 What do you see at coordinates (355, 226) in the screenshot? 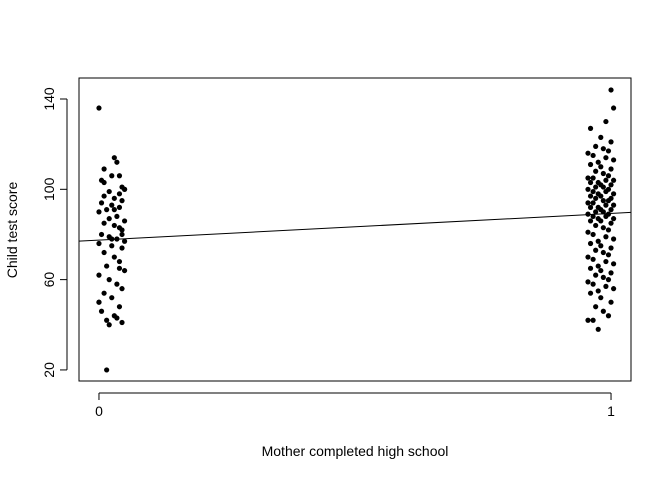
I see `regression-line` at bounding box center [355, 226].